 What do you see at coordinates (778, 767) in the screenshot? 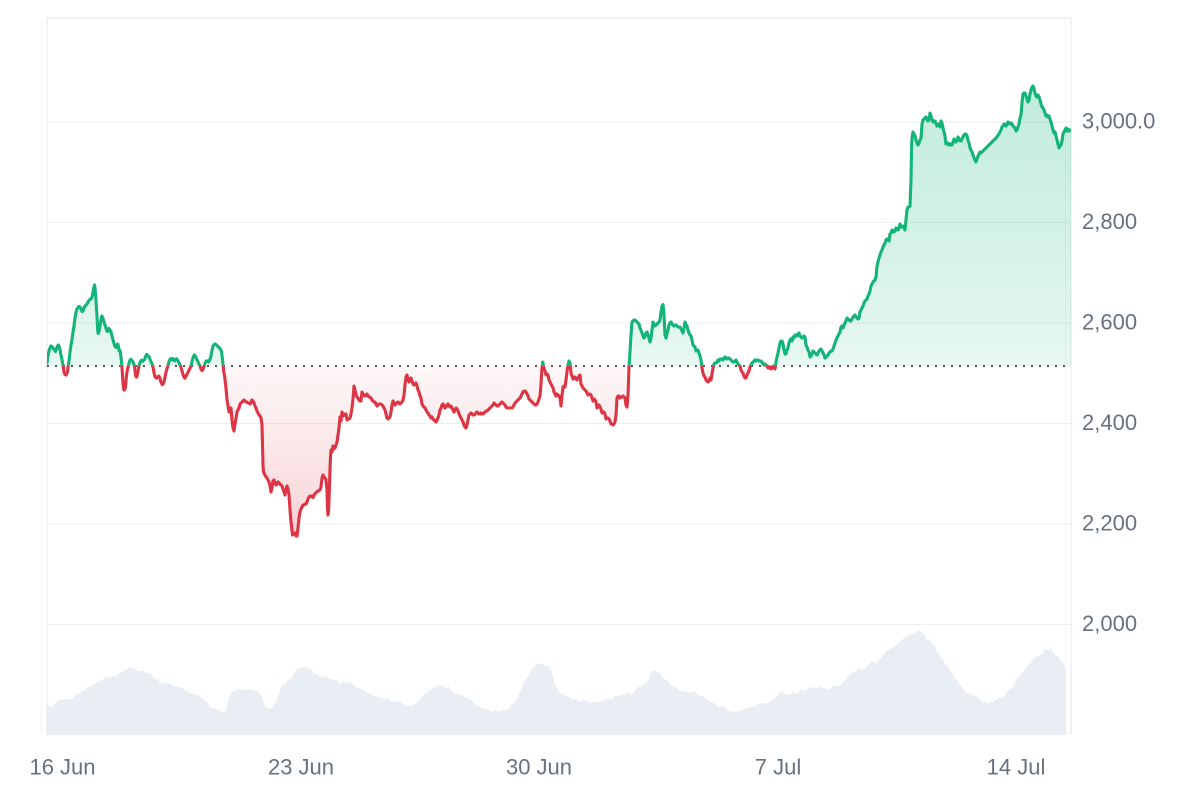
I see `svg-text: 7 Jul` at bounding box center [778, 767].